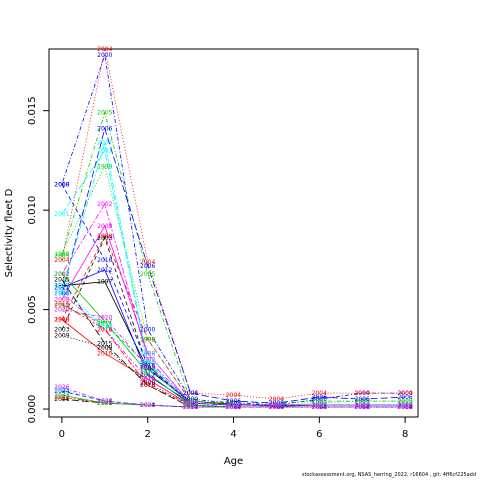  What do you see at coordinates (233, 461) in the screenshot?
I see `x-axis-title: Age` at bounding box center [233, 461].